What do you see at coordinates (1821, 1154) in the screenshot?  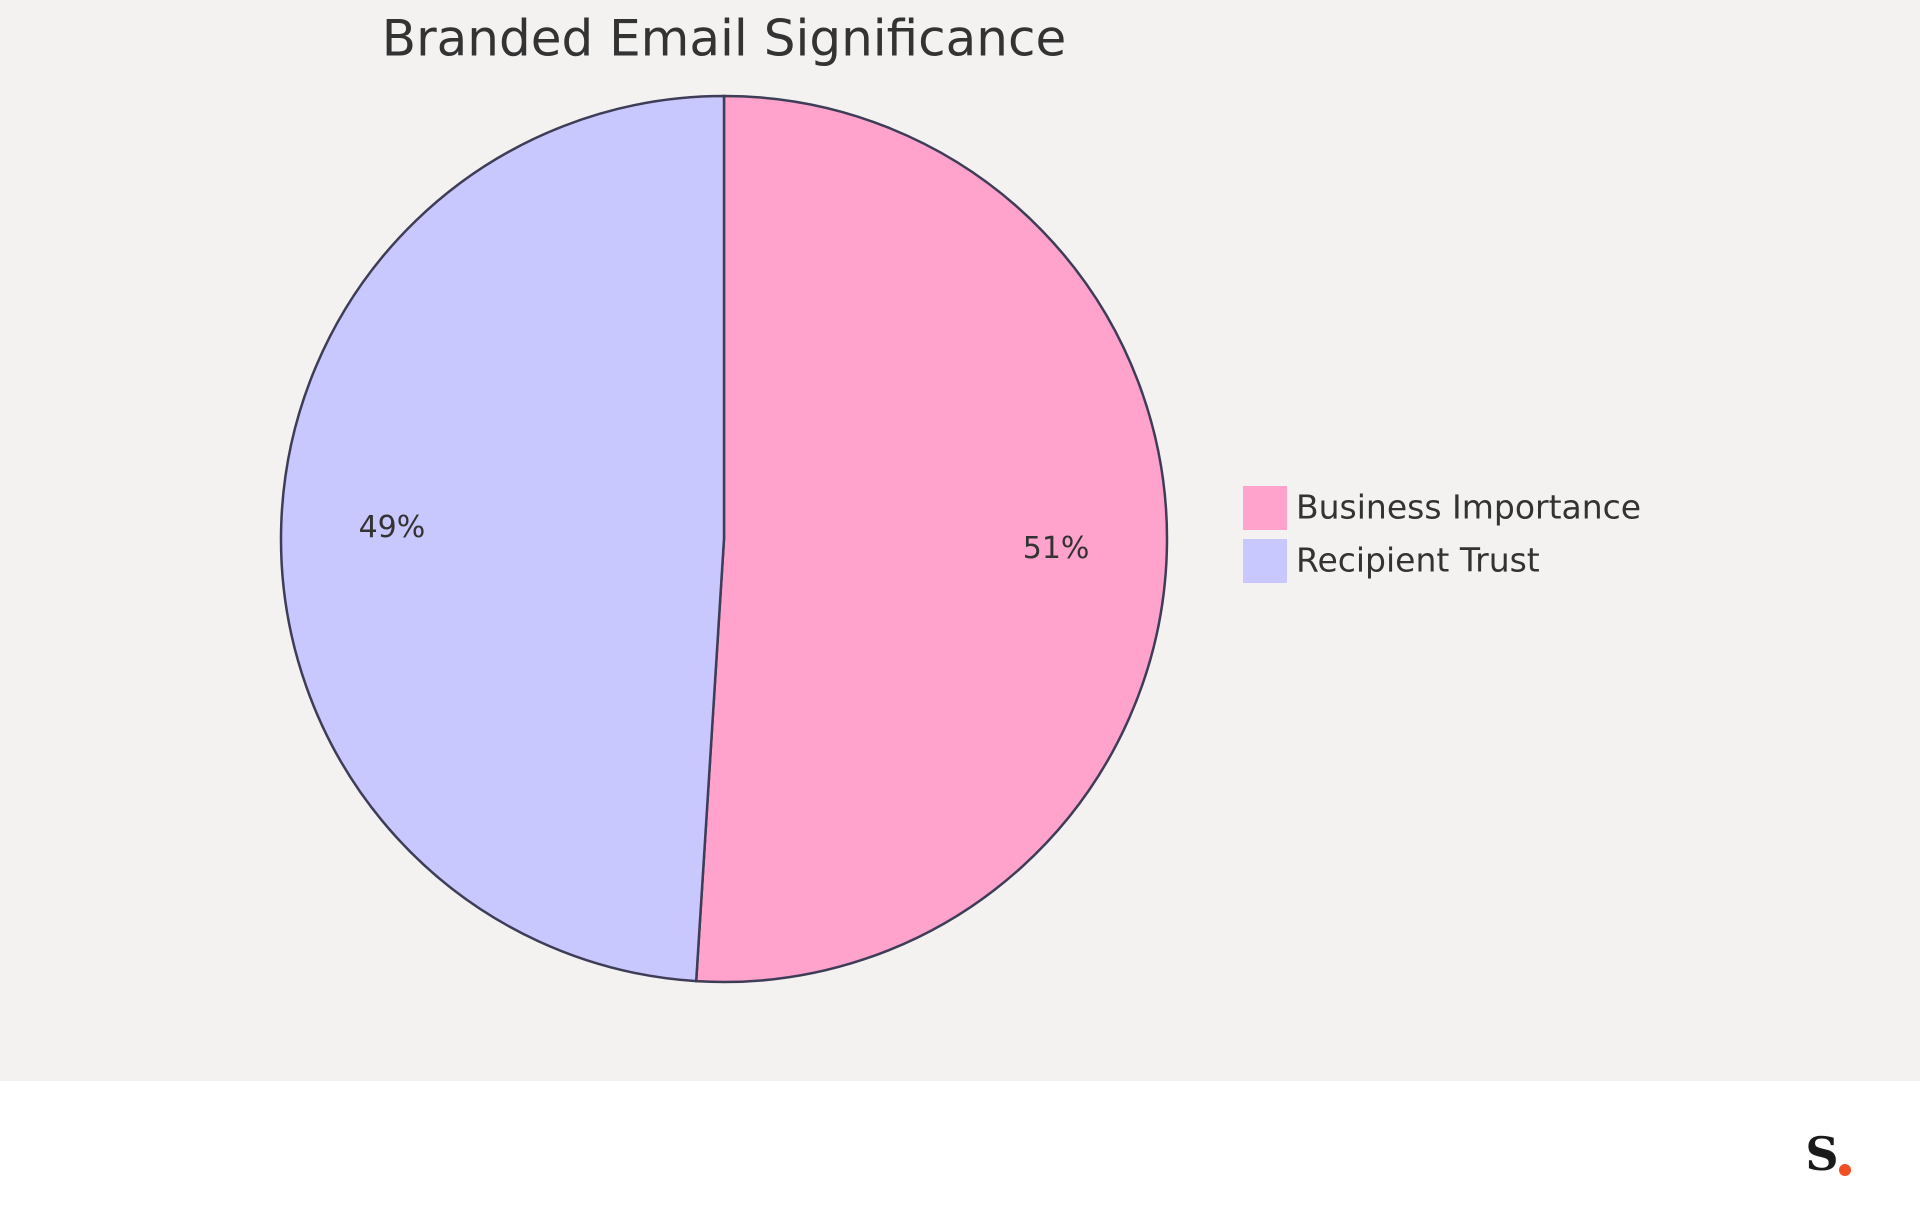 I see `logo: S` at bounding box center [1821, 1154].